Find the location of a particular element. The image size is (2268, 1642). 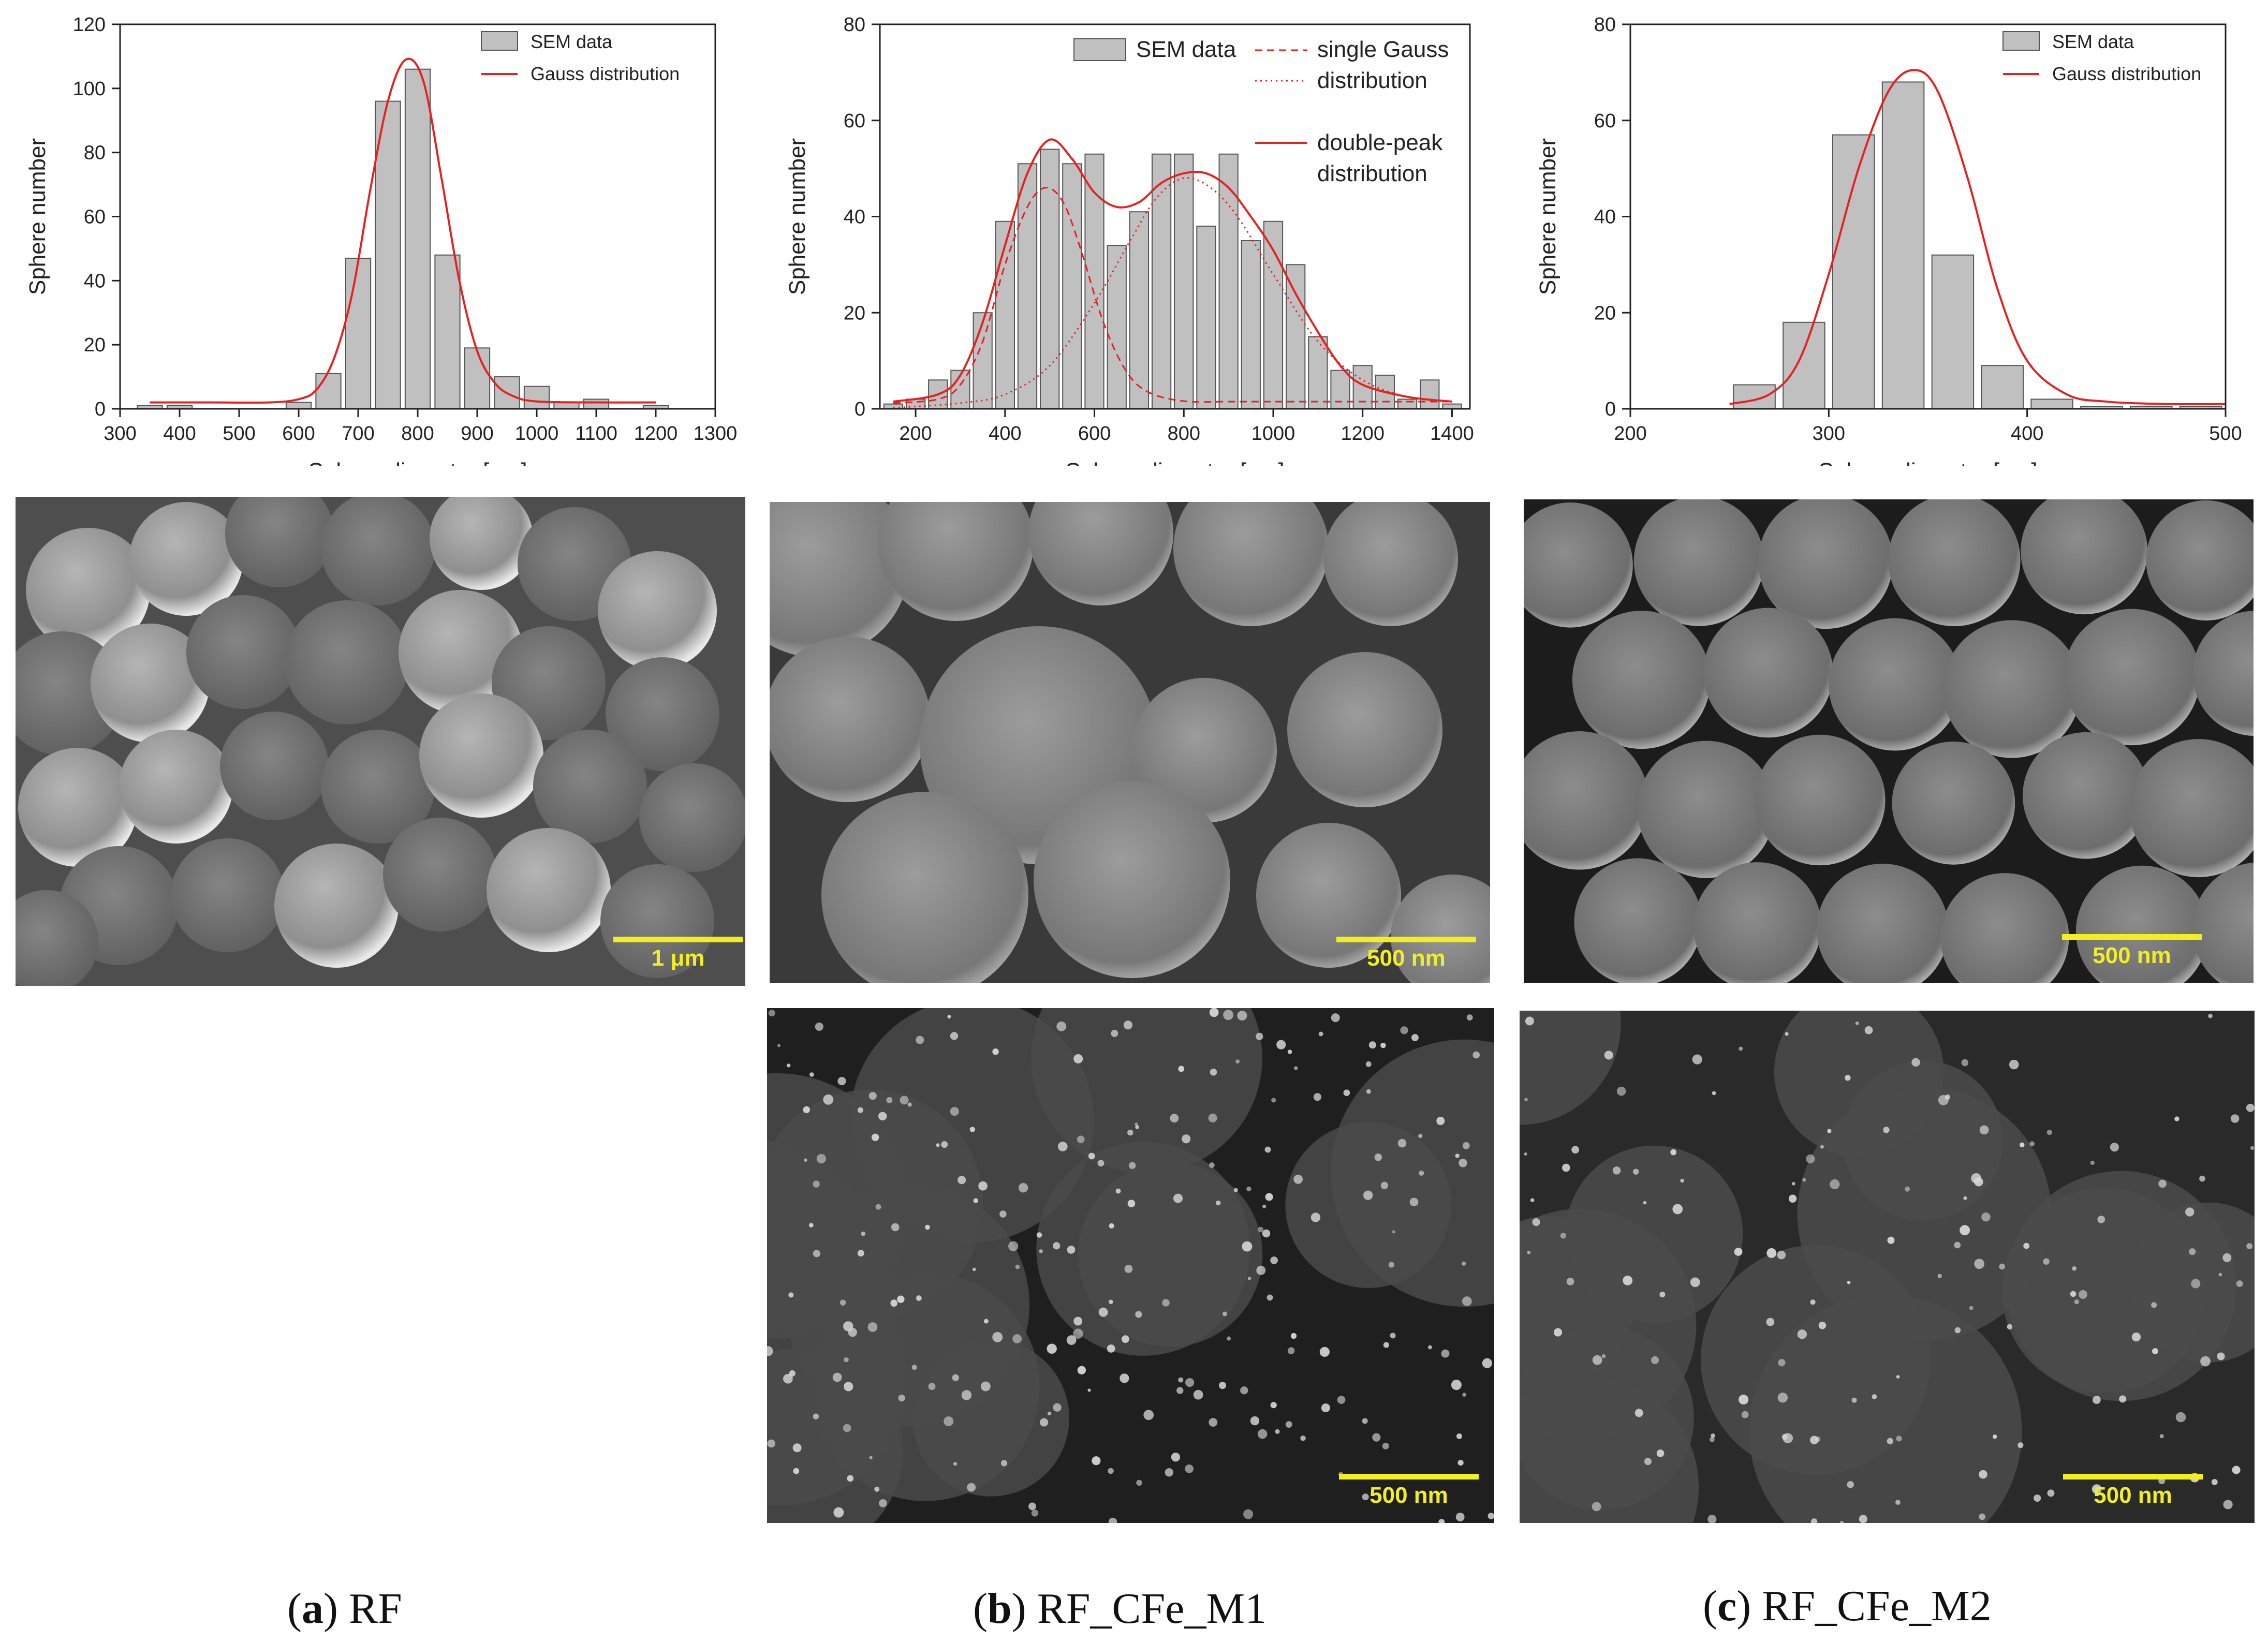

y-tick-label: 60 is located at coordinates (1605, 121).